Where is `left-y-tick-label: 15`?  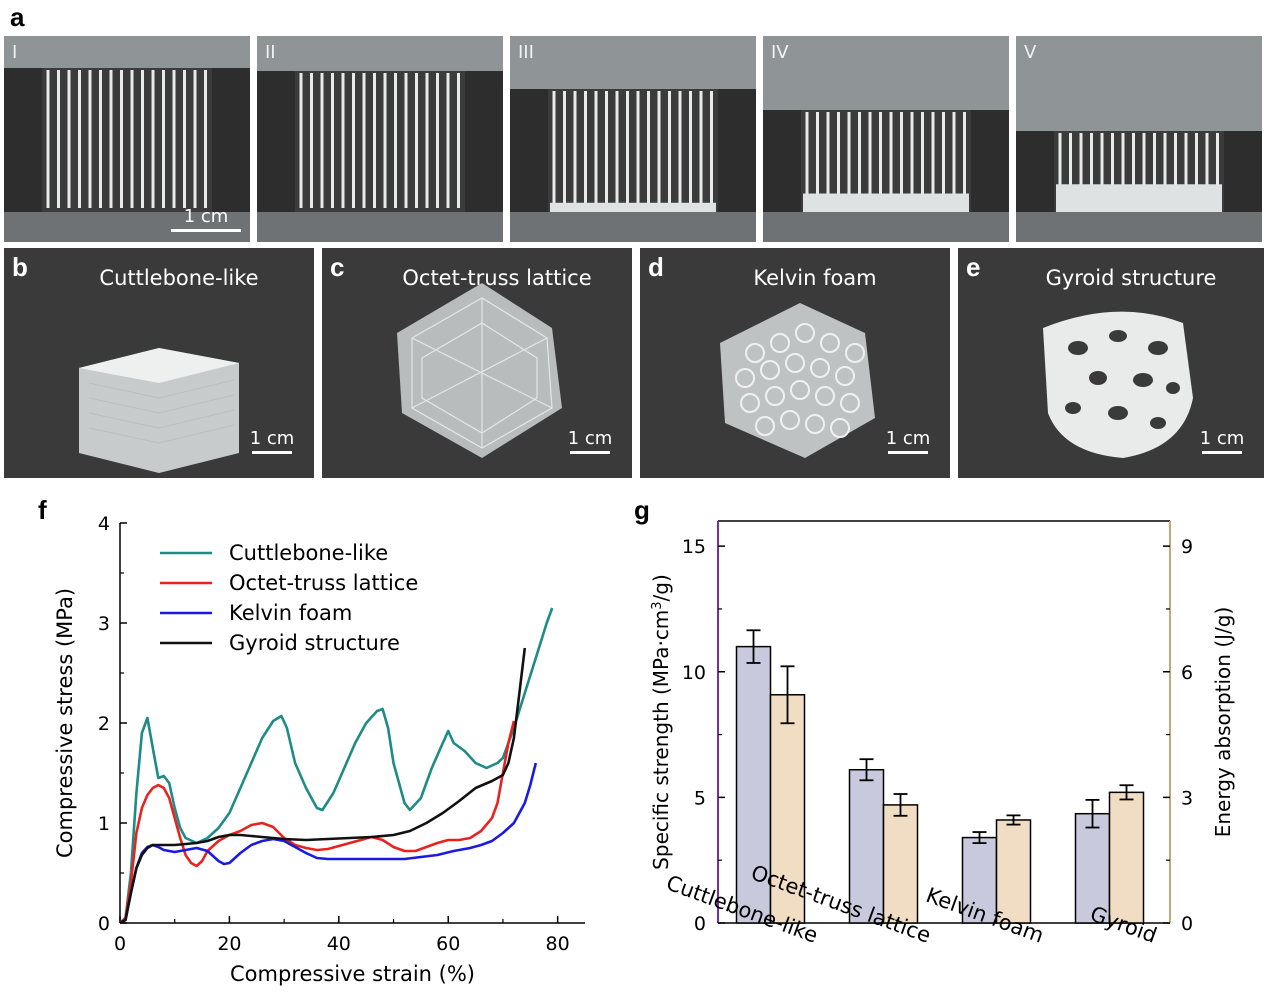
left-y-tick-label: 15 is located at coordinates (694, 547).